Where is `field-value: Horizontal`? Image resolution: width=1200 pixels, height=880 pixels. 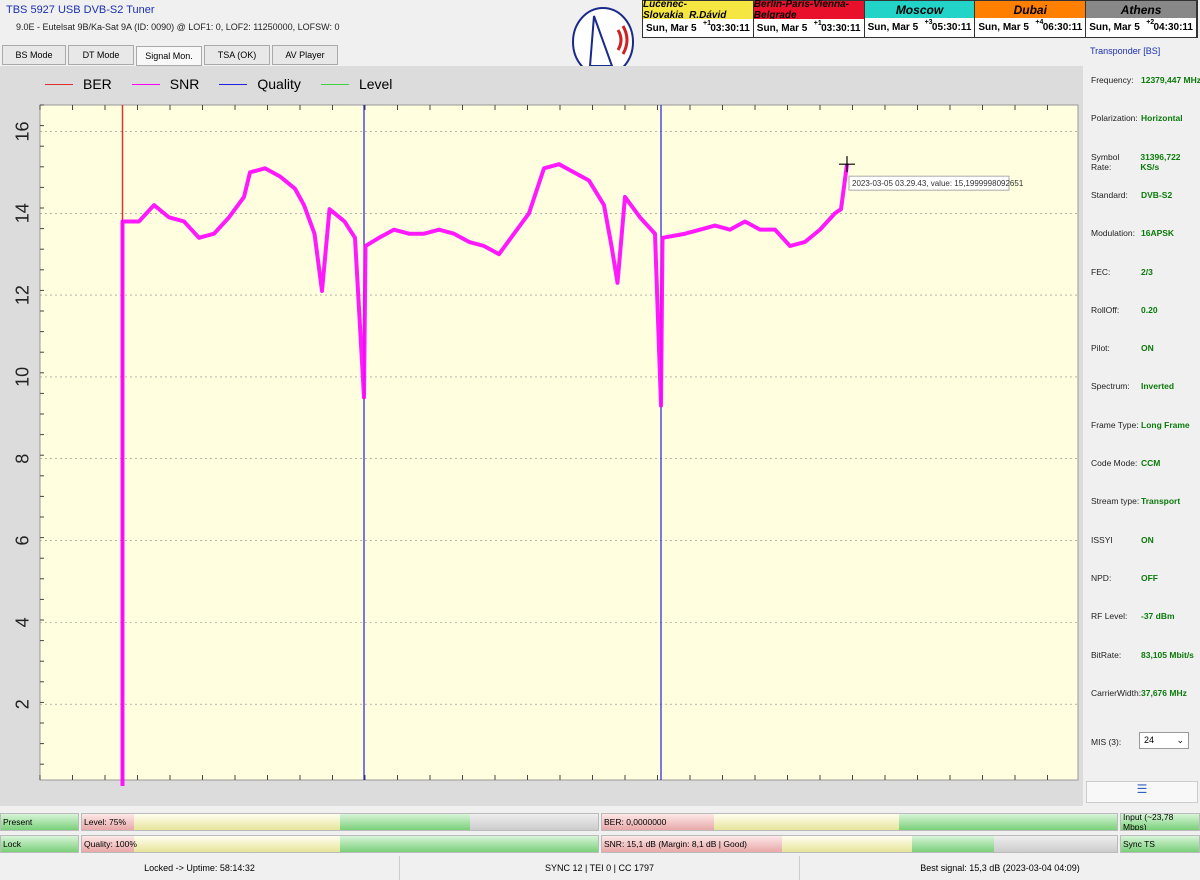 field-value: Horizontal is located at coordinates (1162, 118).